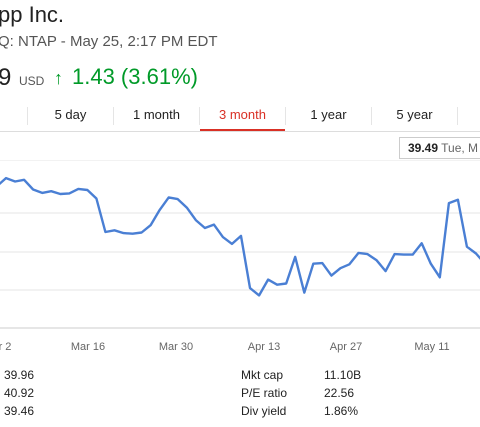  Describe the element at coordinates (264, 347) in the screenshot. I see `x-tick-label: Apr 13` at that location.